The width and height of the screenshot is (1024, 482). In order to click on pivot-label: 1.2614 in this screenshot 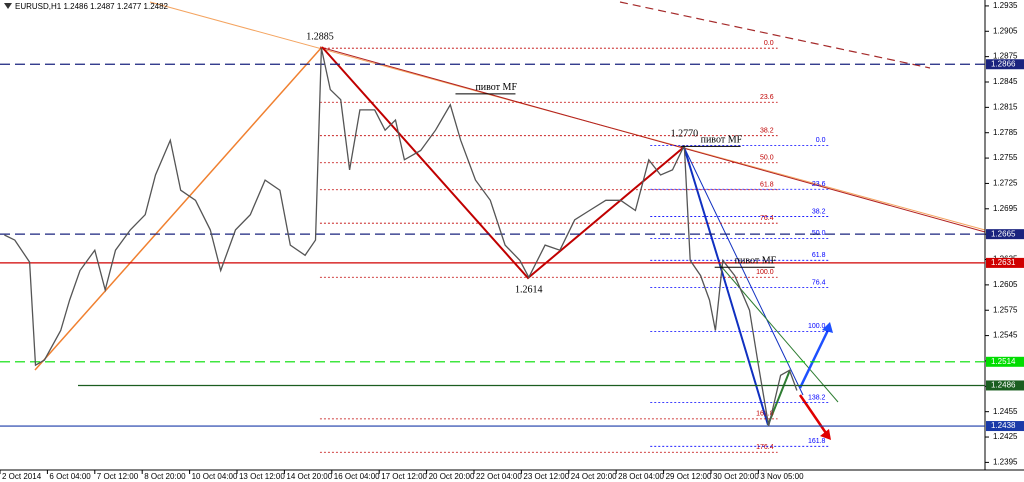, I will do `click(529, 290)`.